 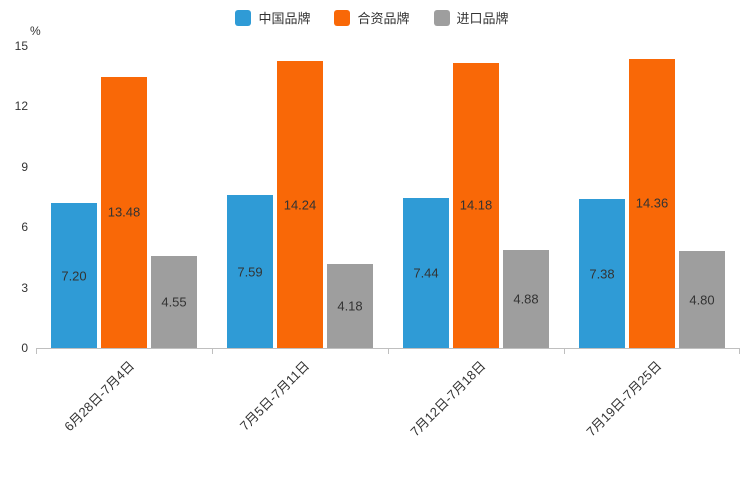 I want to click on bar-value-label: 13.48, so click(x=124, y=212).